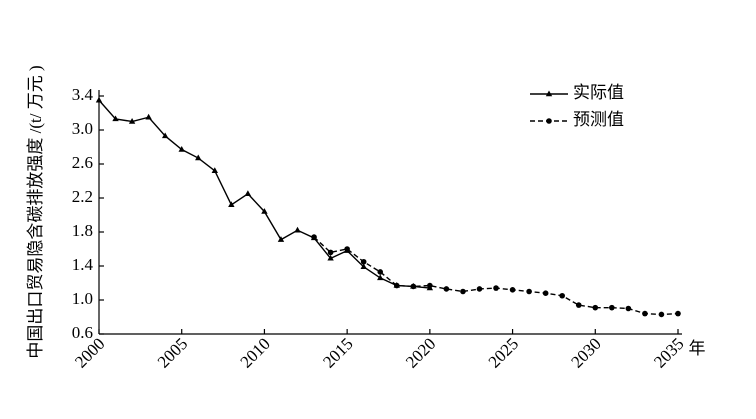  Describe the element at coordinates (35, 211) in the screenshot. I see `y-axis-label: 中国出口贸易隐含碳排放强度 /(t/ 万元 )` at that location.